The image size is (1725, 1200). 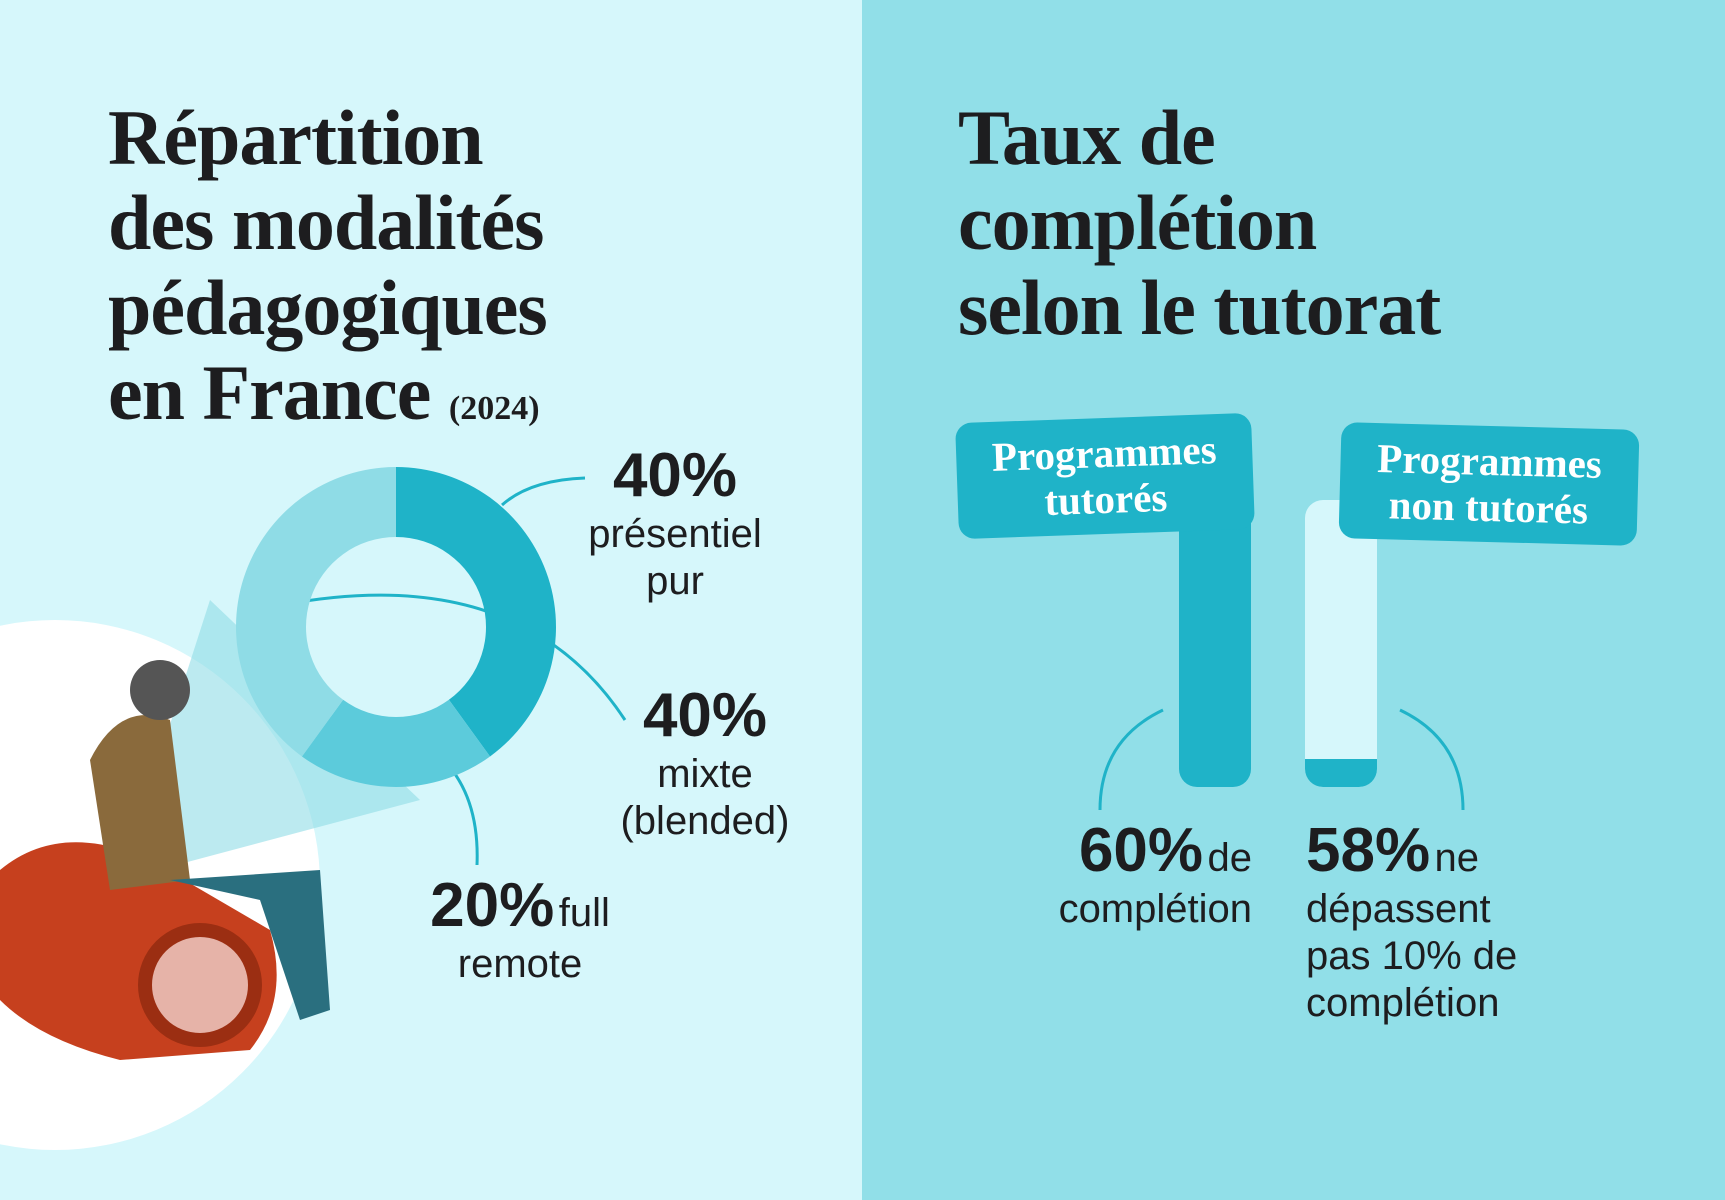 I want to click on completion-label: 60% de complétion, so click(x=1131, y=874).